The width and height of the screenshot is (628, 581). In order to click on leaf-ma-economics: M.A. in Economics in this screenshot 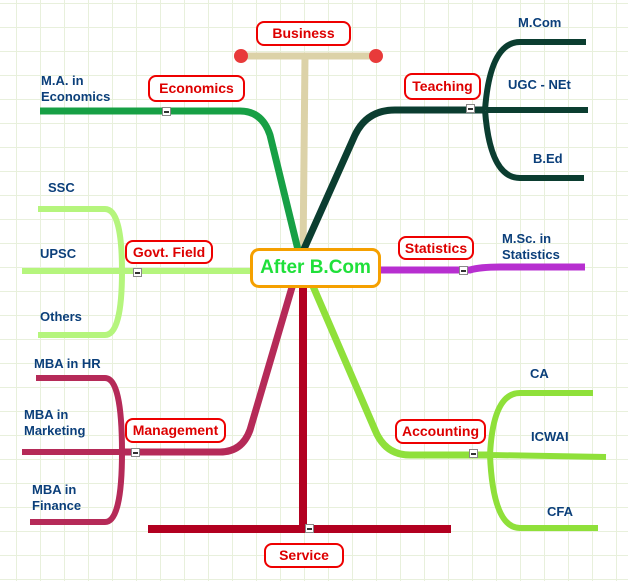, I will do `click(76, 88)`.